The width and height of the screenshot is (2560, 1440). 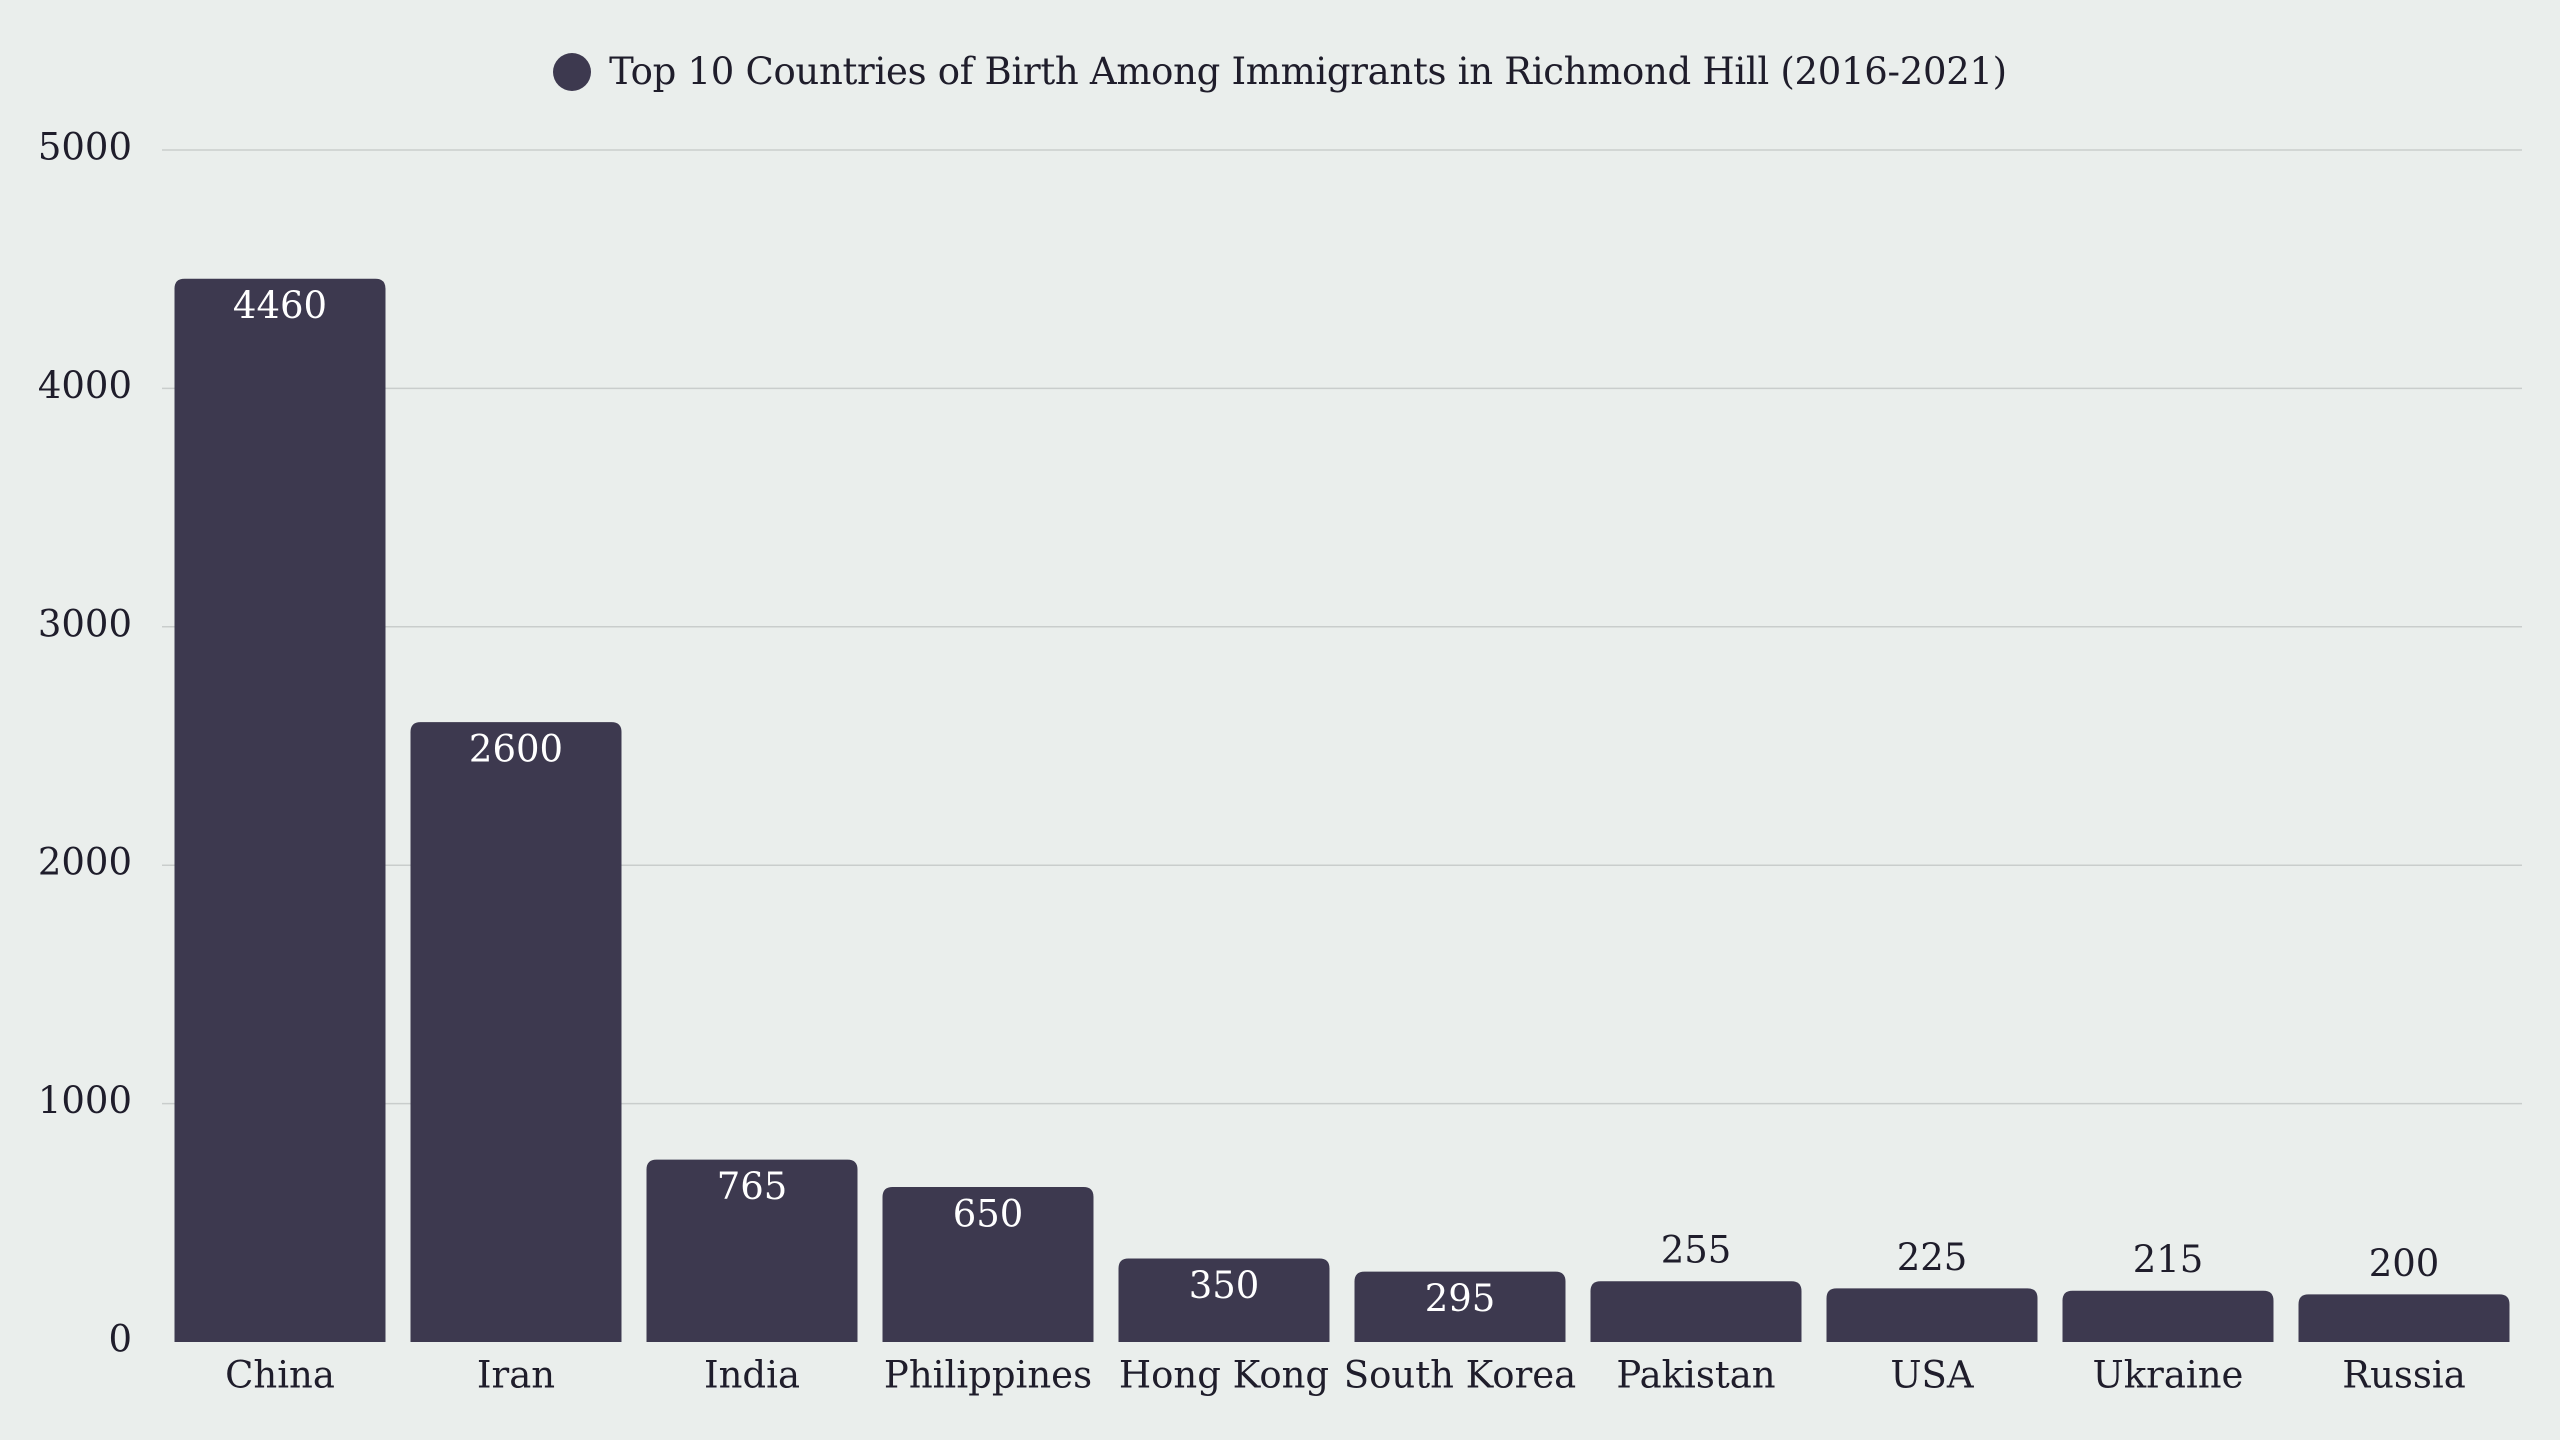 What do you see at coordinates (2168, 1316) in the screenshot?
I see `bar-ukraine` at bounding box center [2168, 1316].